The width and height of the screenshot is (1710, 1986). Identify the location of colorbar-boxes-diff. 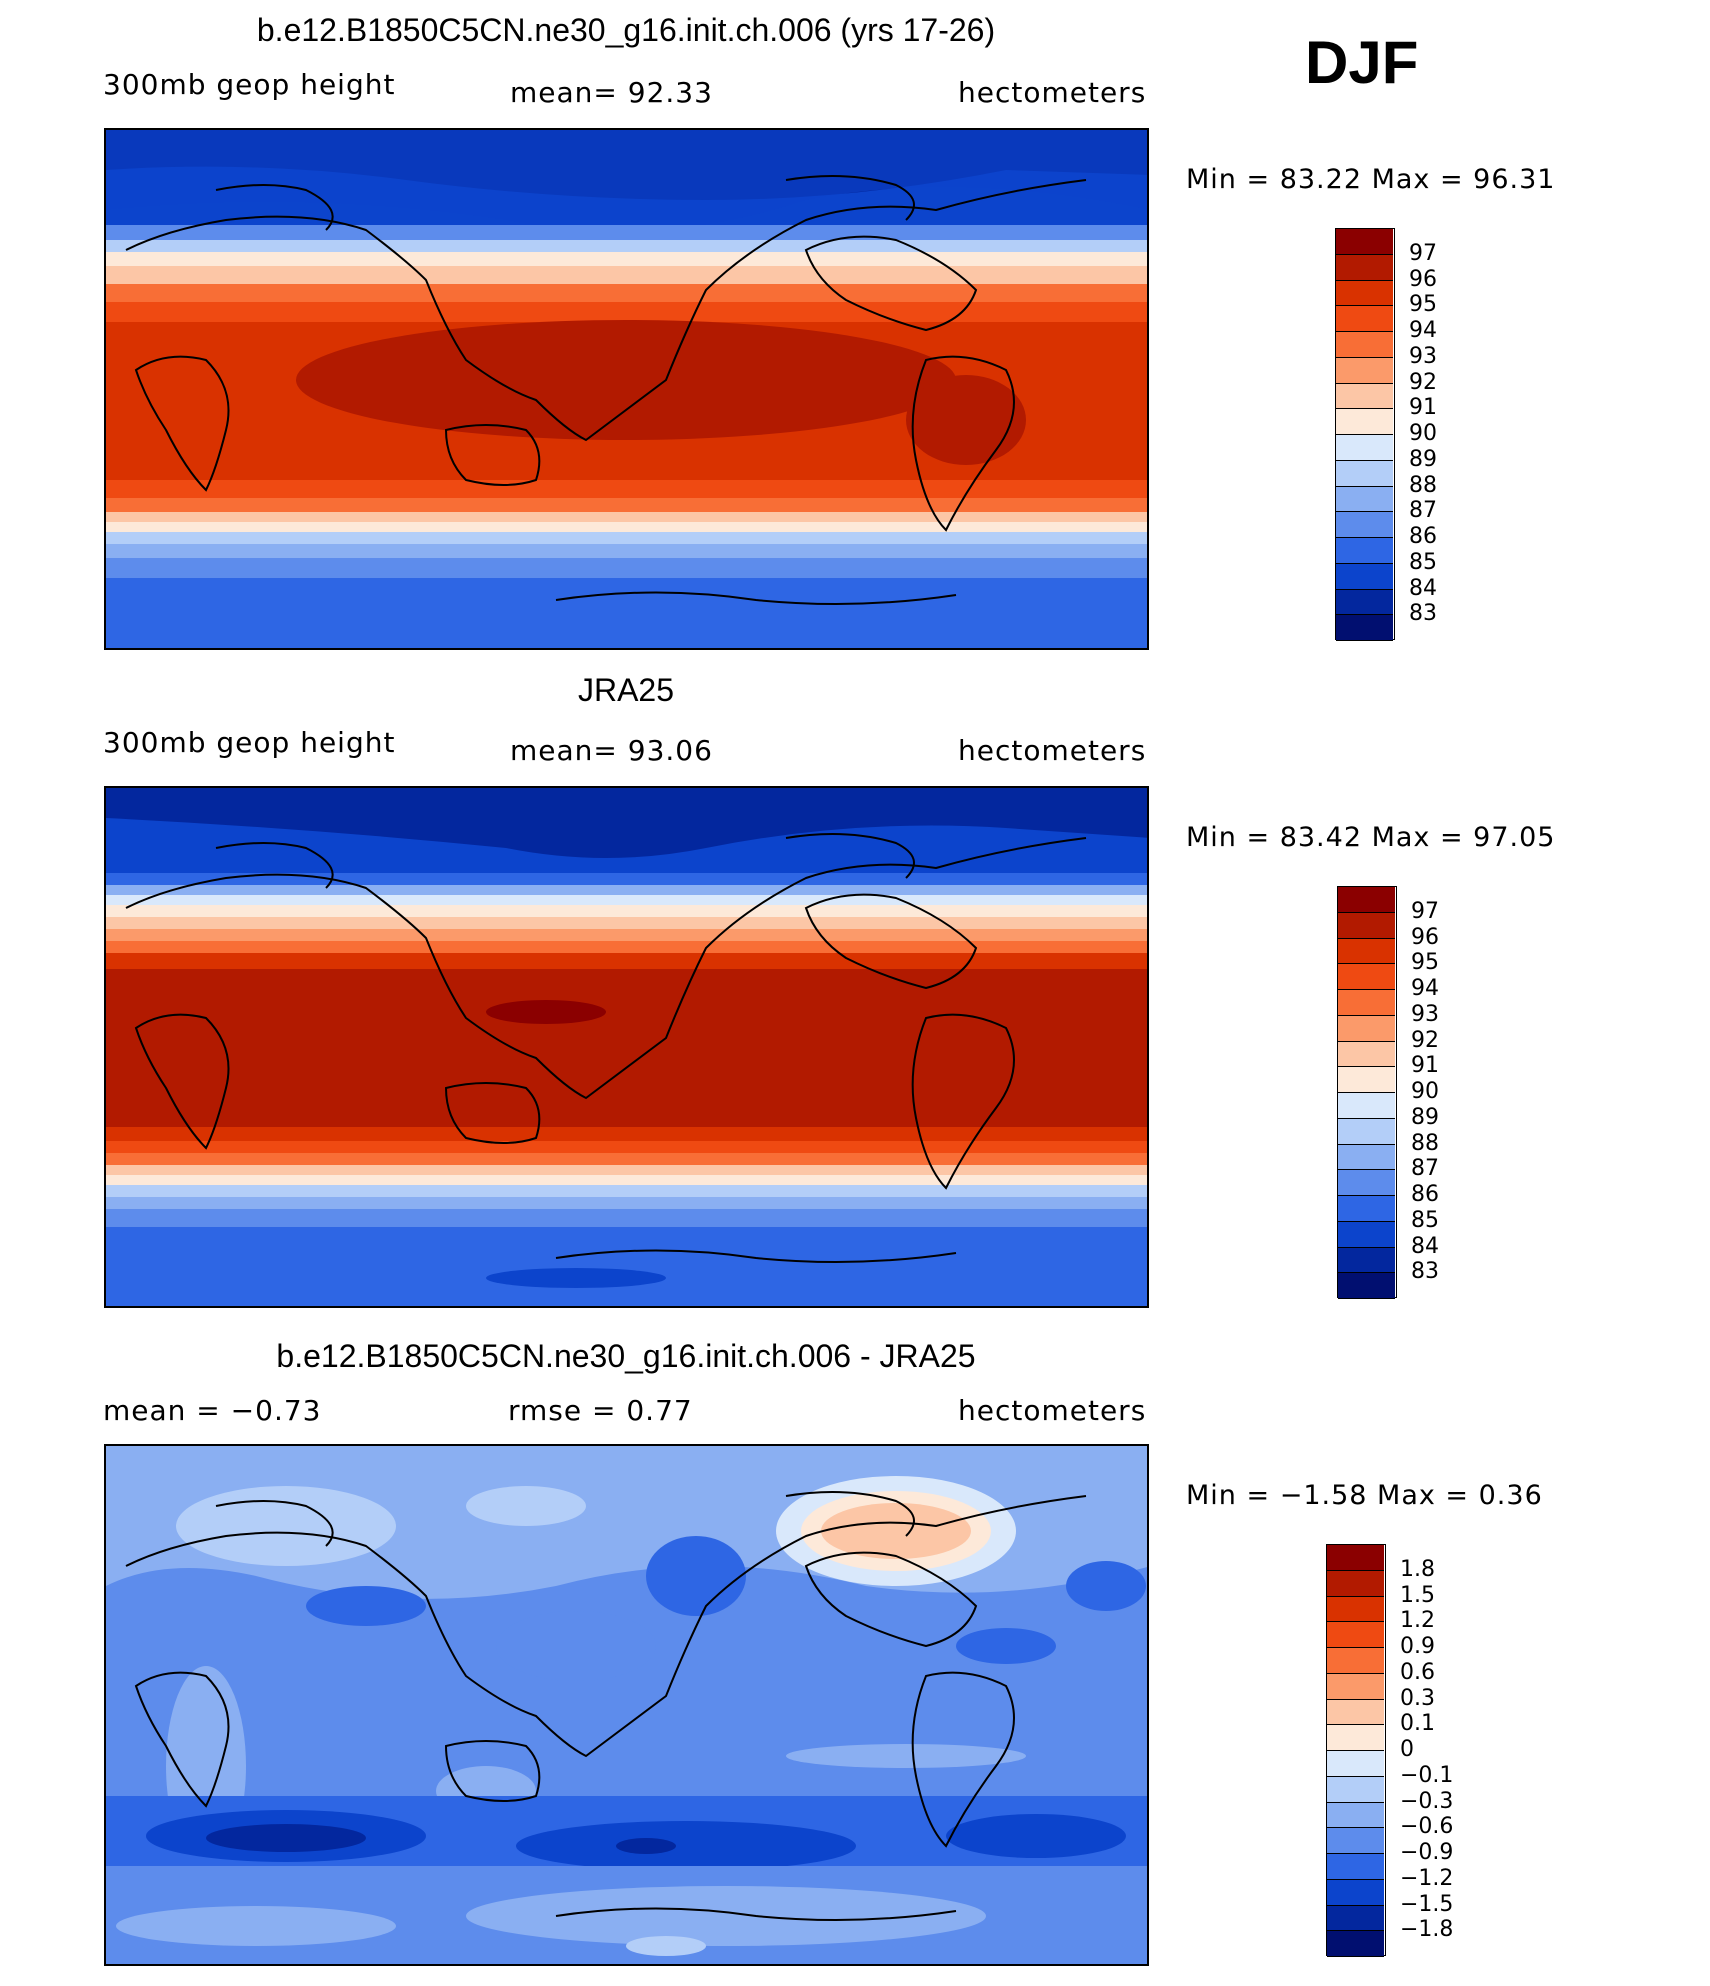
(1356, 1750).